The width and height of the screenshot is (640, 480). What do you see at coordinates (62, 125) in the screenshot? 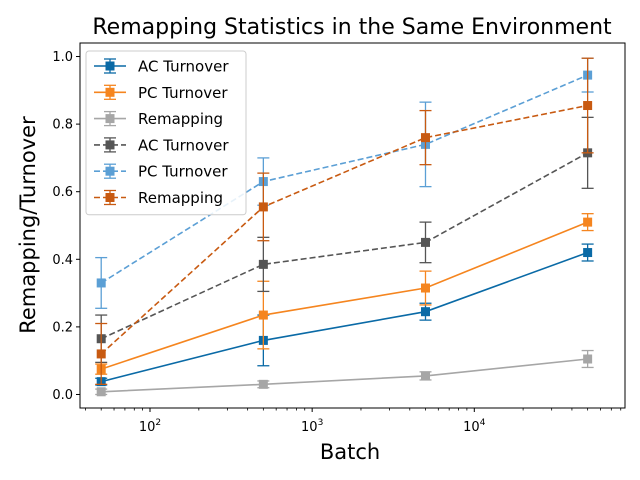
I see `y-tick-label: 0.8` at bounding box center [62, 125].